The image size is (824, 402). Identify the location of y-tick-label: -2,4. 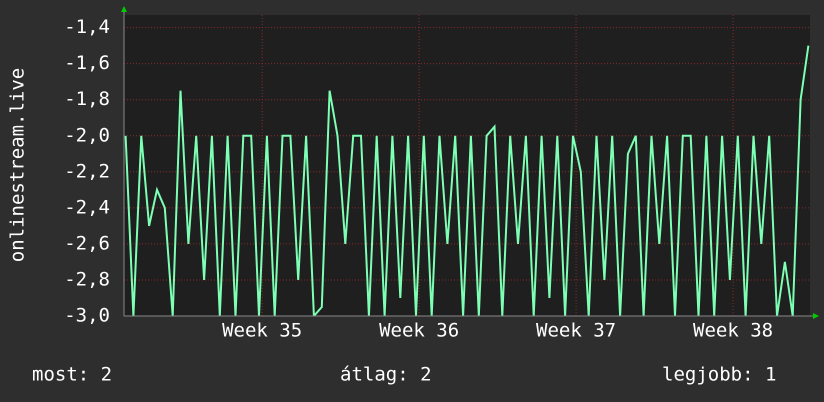
(87, 207).